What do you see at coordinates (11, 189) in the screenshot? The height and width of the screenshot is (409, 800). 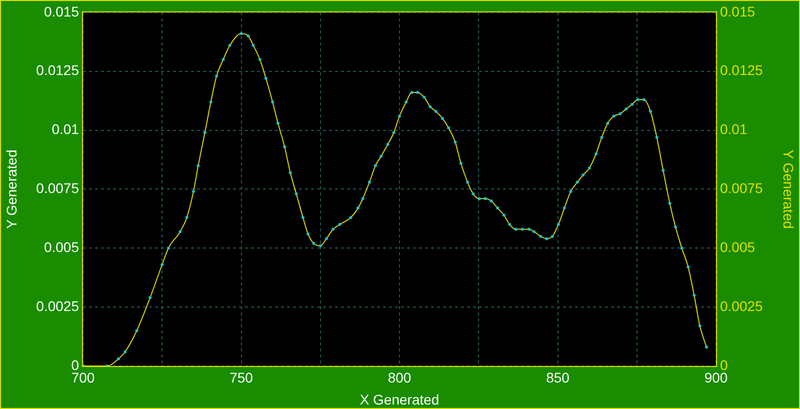 I see `y-axis-title: Y Generated` at bounding box center [11, 189].